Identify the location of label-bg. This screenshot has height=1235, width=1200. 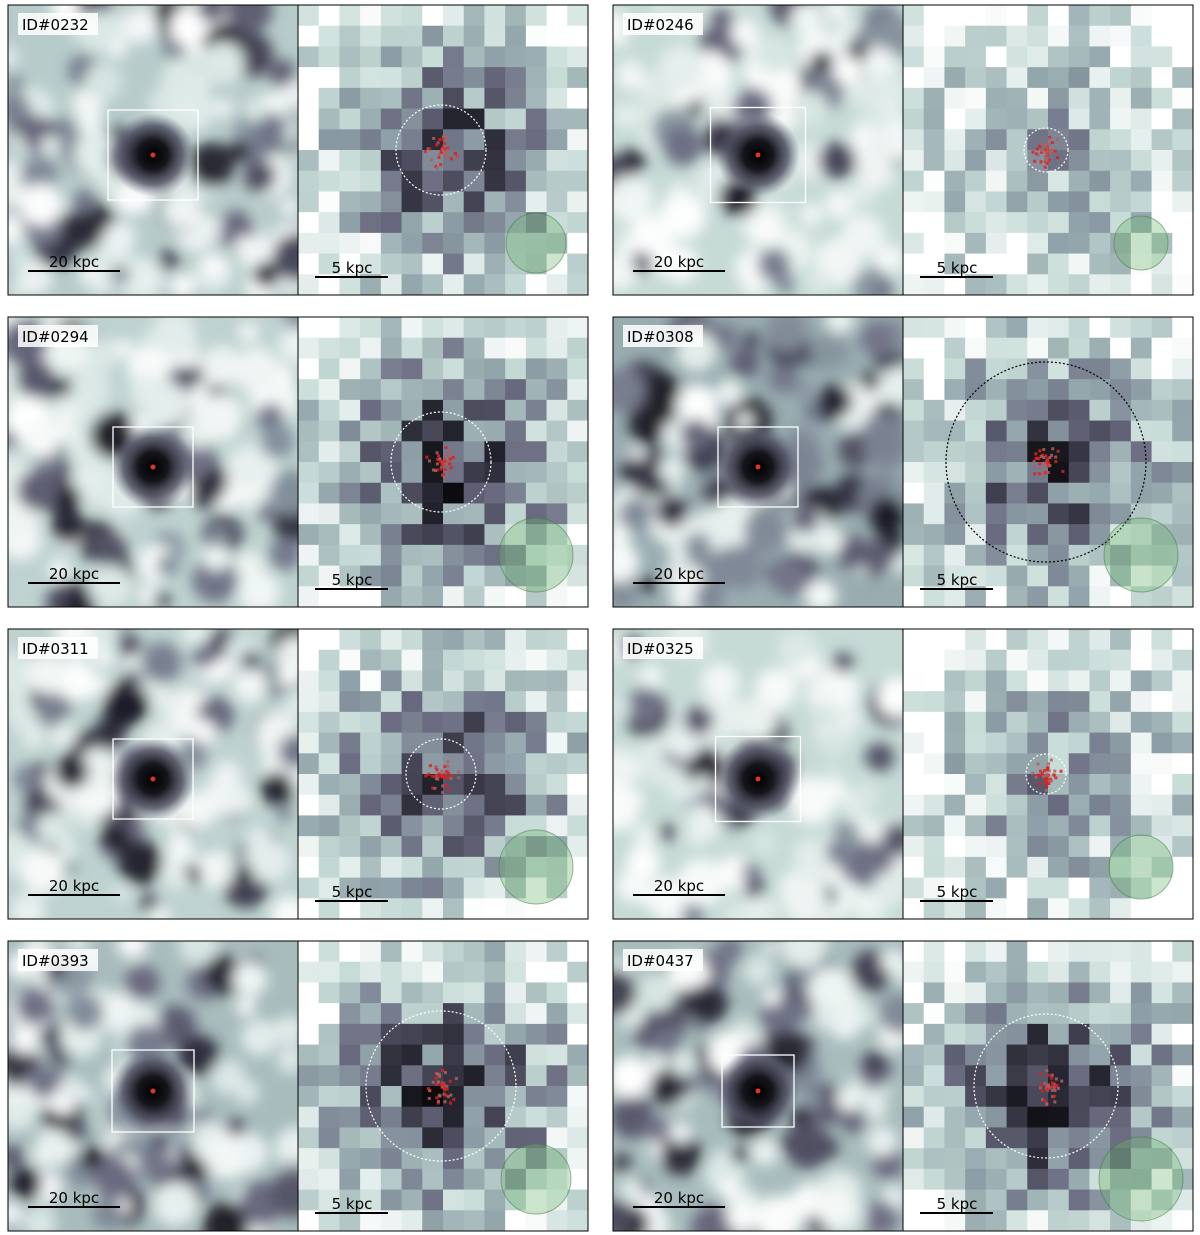
(58, 960).